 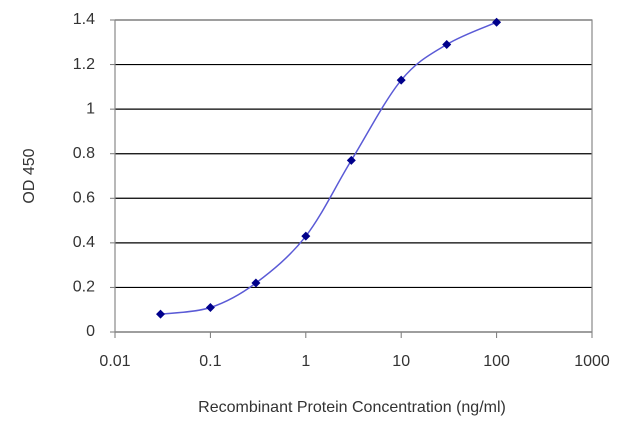 I want to click on x-tick-label: 1000, so click(x=592, y=361).